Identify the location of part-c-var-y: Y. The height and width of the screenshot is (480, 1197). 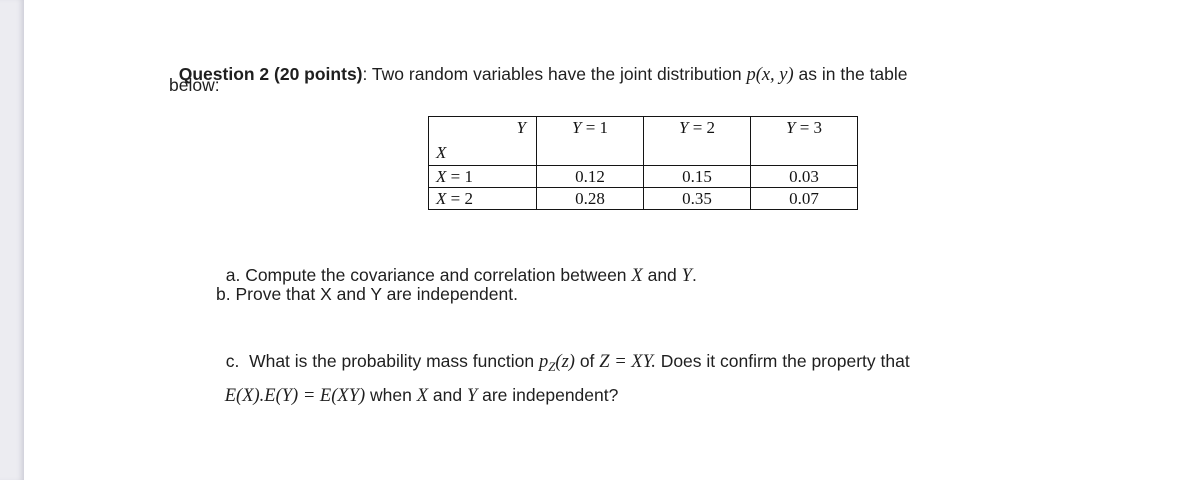
(472, 396).